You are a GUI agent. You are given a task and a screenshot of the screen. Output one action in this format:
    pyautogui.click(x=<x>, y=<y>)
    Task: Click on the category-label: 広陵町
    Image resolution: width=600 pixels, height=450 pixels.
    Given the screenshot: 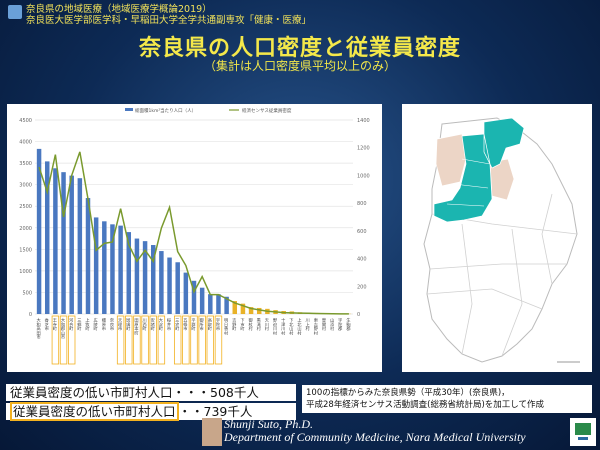 What is the action you would take?
    pyautogui.click(x=96, y=324)
    